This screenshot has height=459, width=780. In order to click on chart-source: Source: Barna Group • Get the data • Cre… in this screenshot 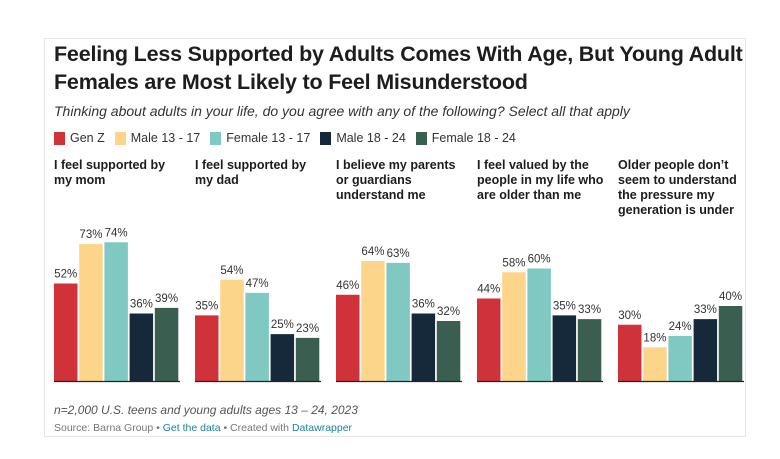, I will do `click(203, 428)`.